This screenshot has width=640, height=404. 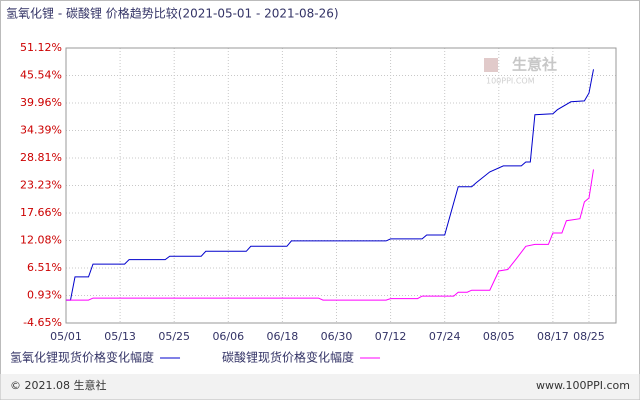 I want to click on y-tick-label: 23.23%, so click(x=41, y=185).